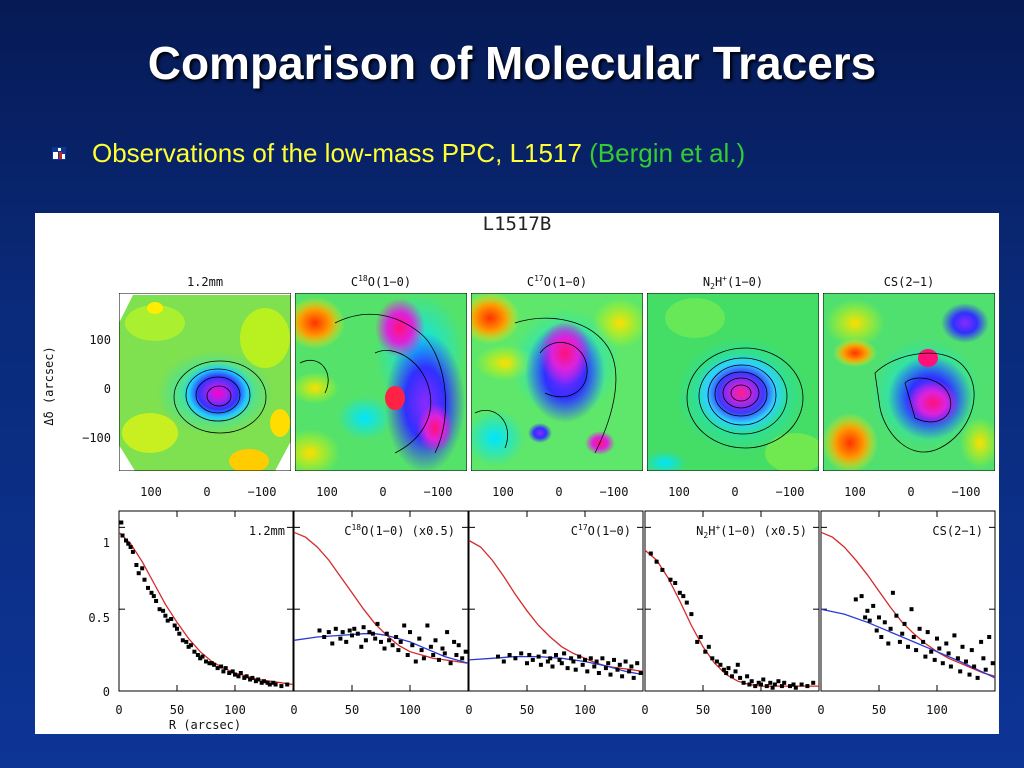 The width and height of the screenshot is (1024, 768). Describe the element at coordinates (667, 153) in the screenshot. I see `bullet-citation: (Bergin et al.)` at that location.